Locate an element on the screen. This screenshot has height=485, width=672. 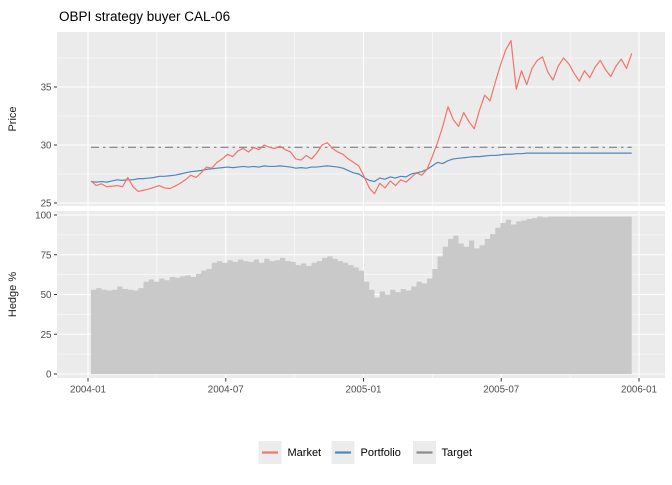
chart-title: OBPI strategy buyer CAL-06 is located at coordinates (144, 16).